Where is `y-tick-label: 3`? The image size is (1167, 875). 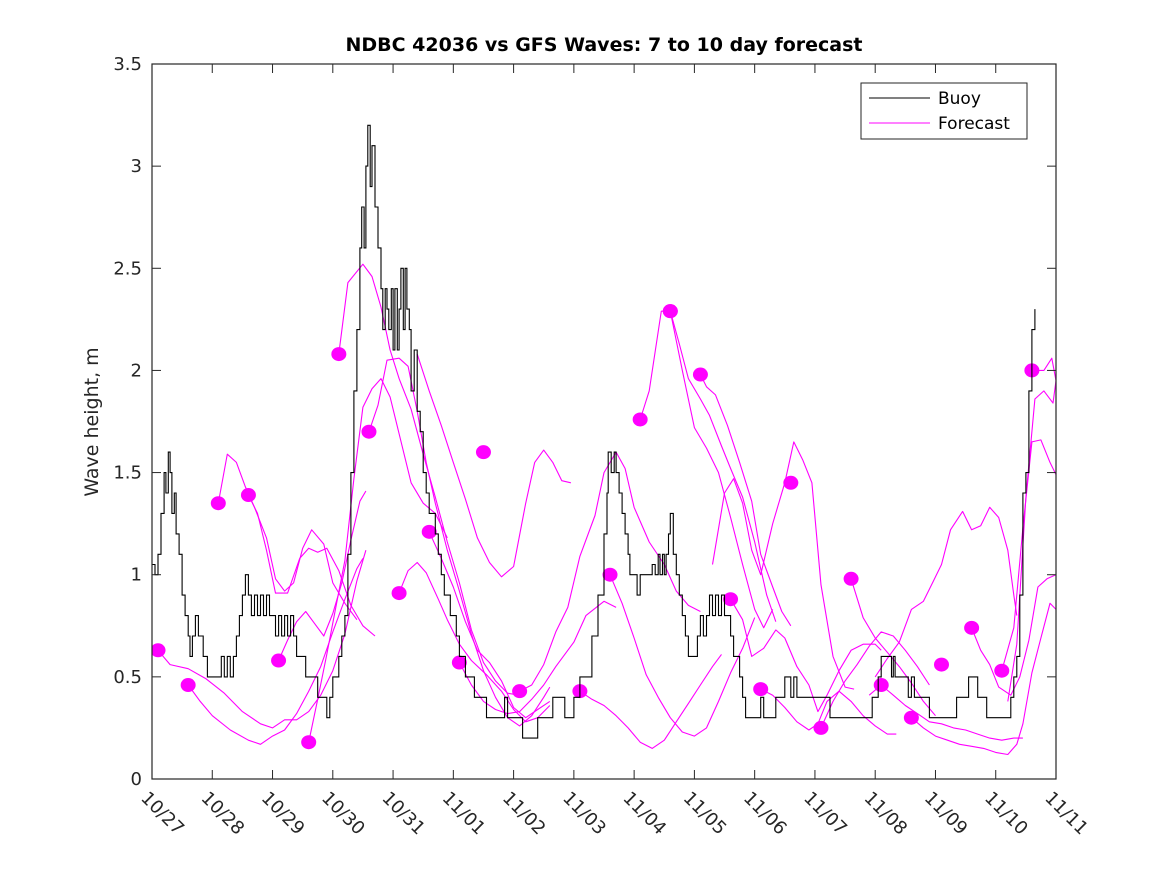 y-tick-label: 3 is located at coordinates (136, 166).